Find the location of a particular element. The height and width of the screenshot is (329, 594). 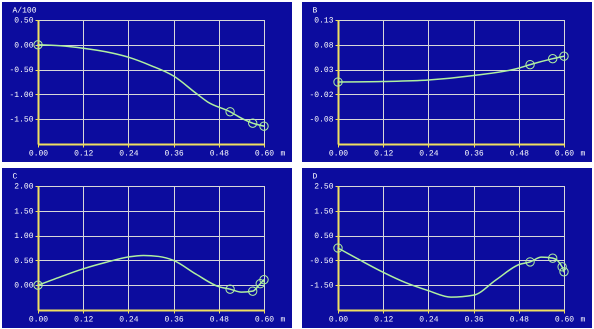

y-tick-label: 0.08 is located at coordinates (324, 45).